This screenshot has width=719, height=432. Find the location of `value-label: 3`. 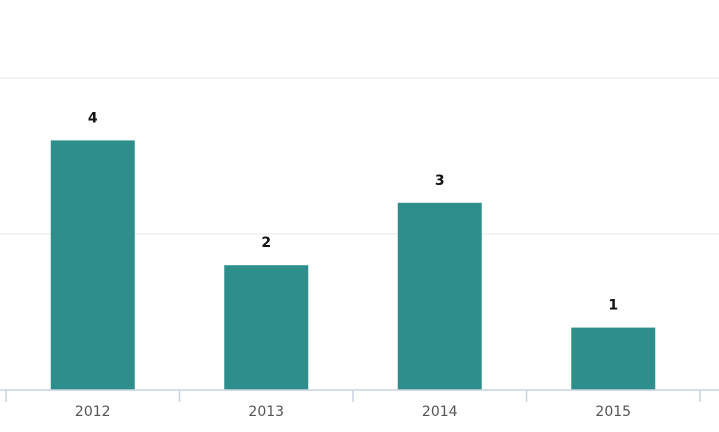

value-label: 3 is located at coordinates (440, 181).